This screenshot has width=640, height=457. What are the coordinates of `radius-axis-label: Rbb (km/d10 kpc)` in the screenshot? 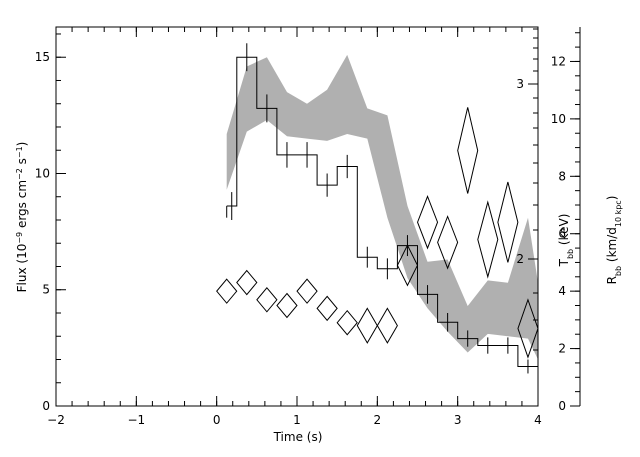 It's located at (614, 240).